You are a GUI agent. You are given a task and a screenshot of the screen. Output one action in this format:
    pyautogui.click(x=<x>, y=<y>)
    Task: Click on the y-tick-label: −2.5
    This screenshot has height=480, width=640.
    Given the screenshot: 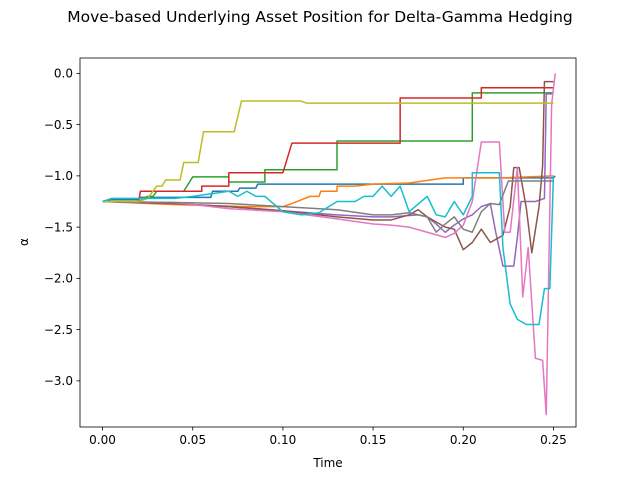 What is the action you would take?
    pyautogui.click(x=58, y=330)
    